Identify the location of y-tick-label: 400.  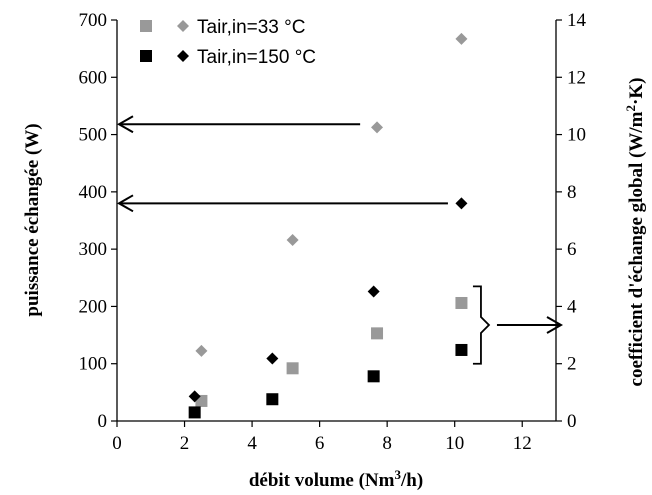
(93, 192).